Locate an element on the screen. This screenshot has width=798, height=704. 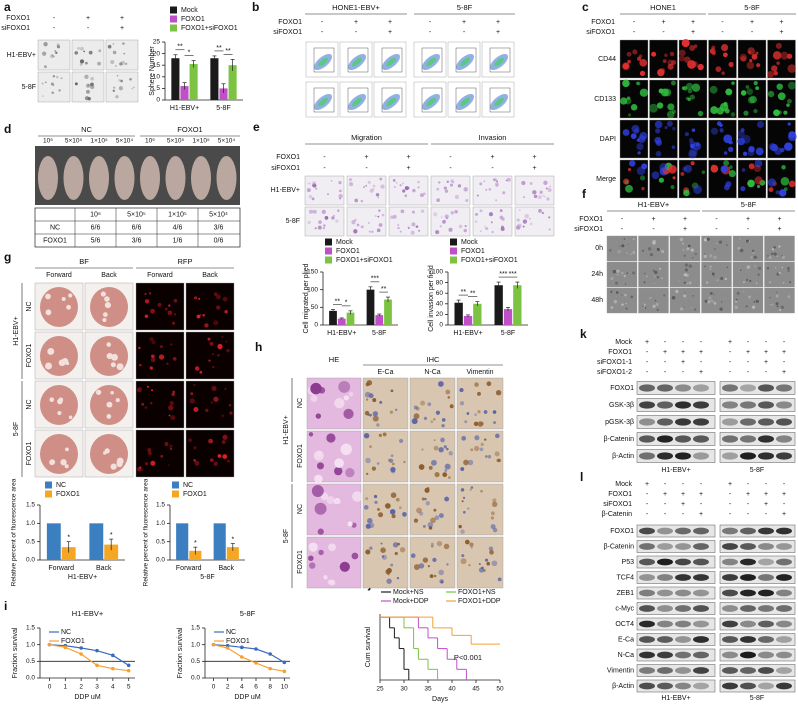
x-tick-label: 5 is located at coordinates (129, 687).